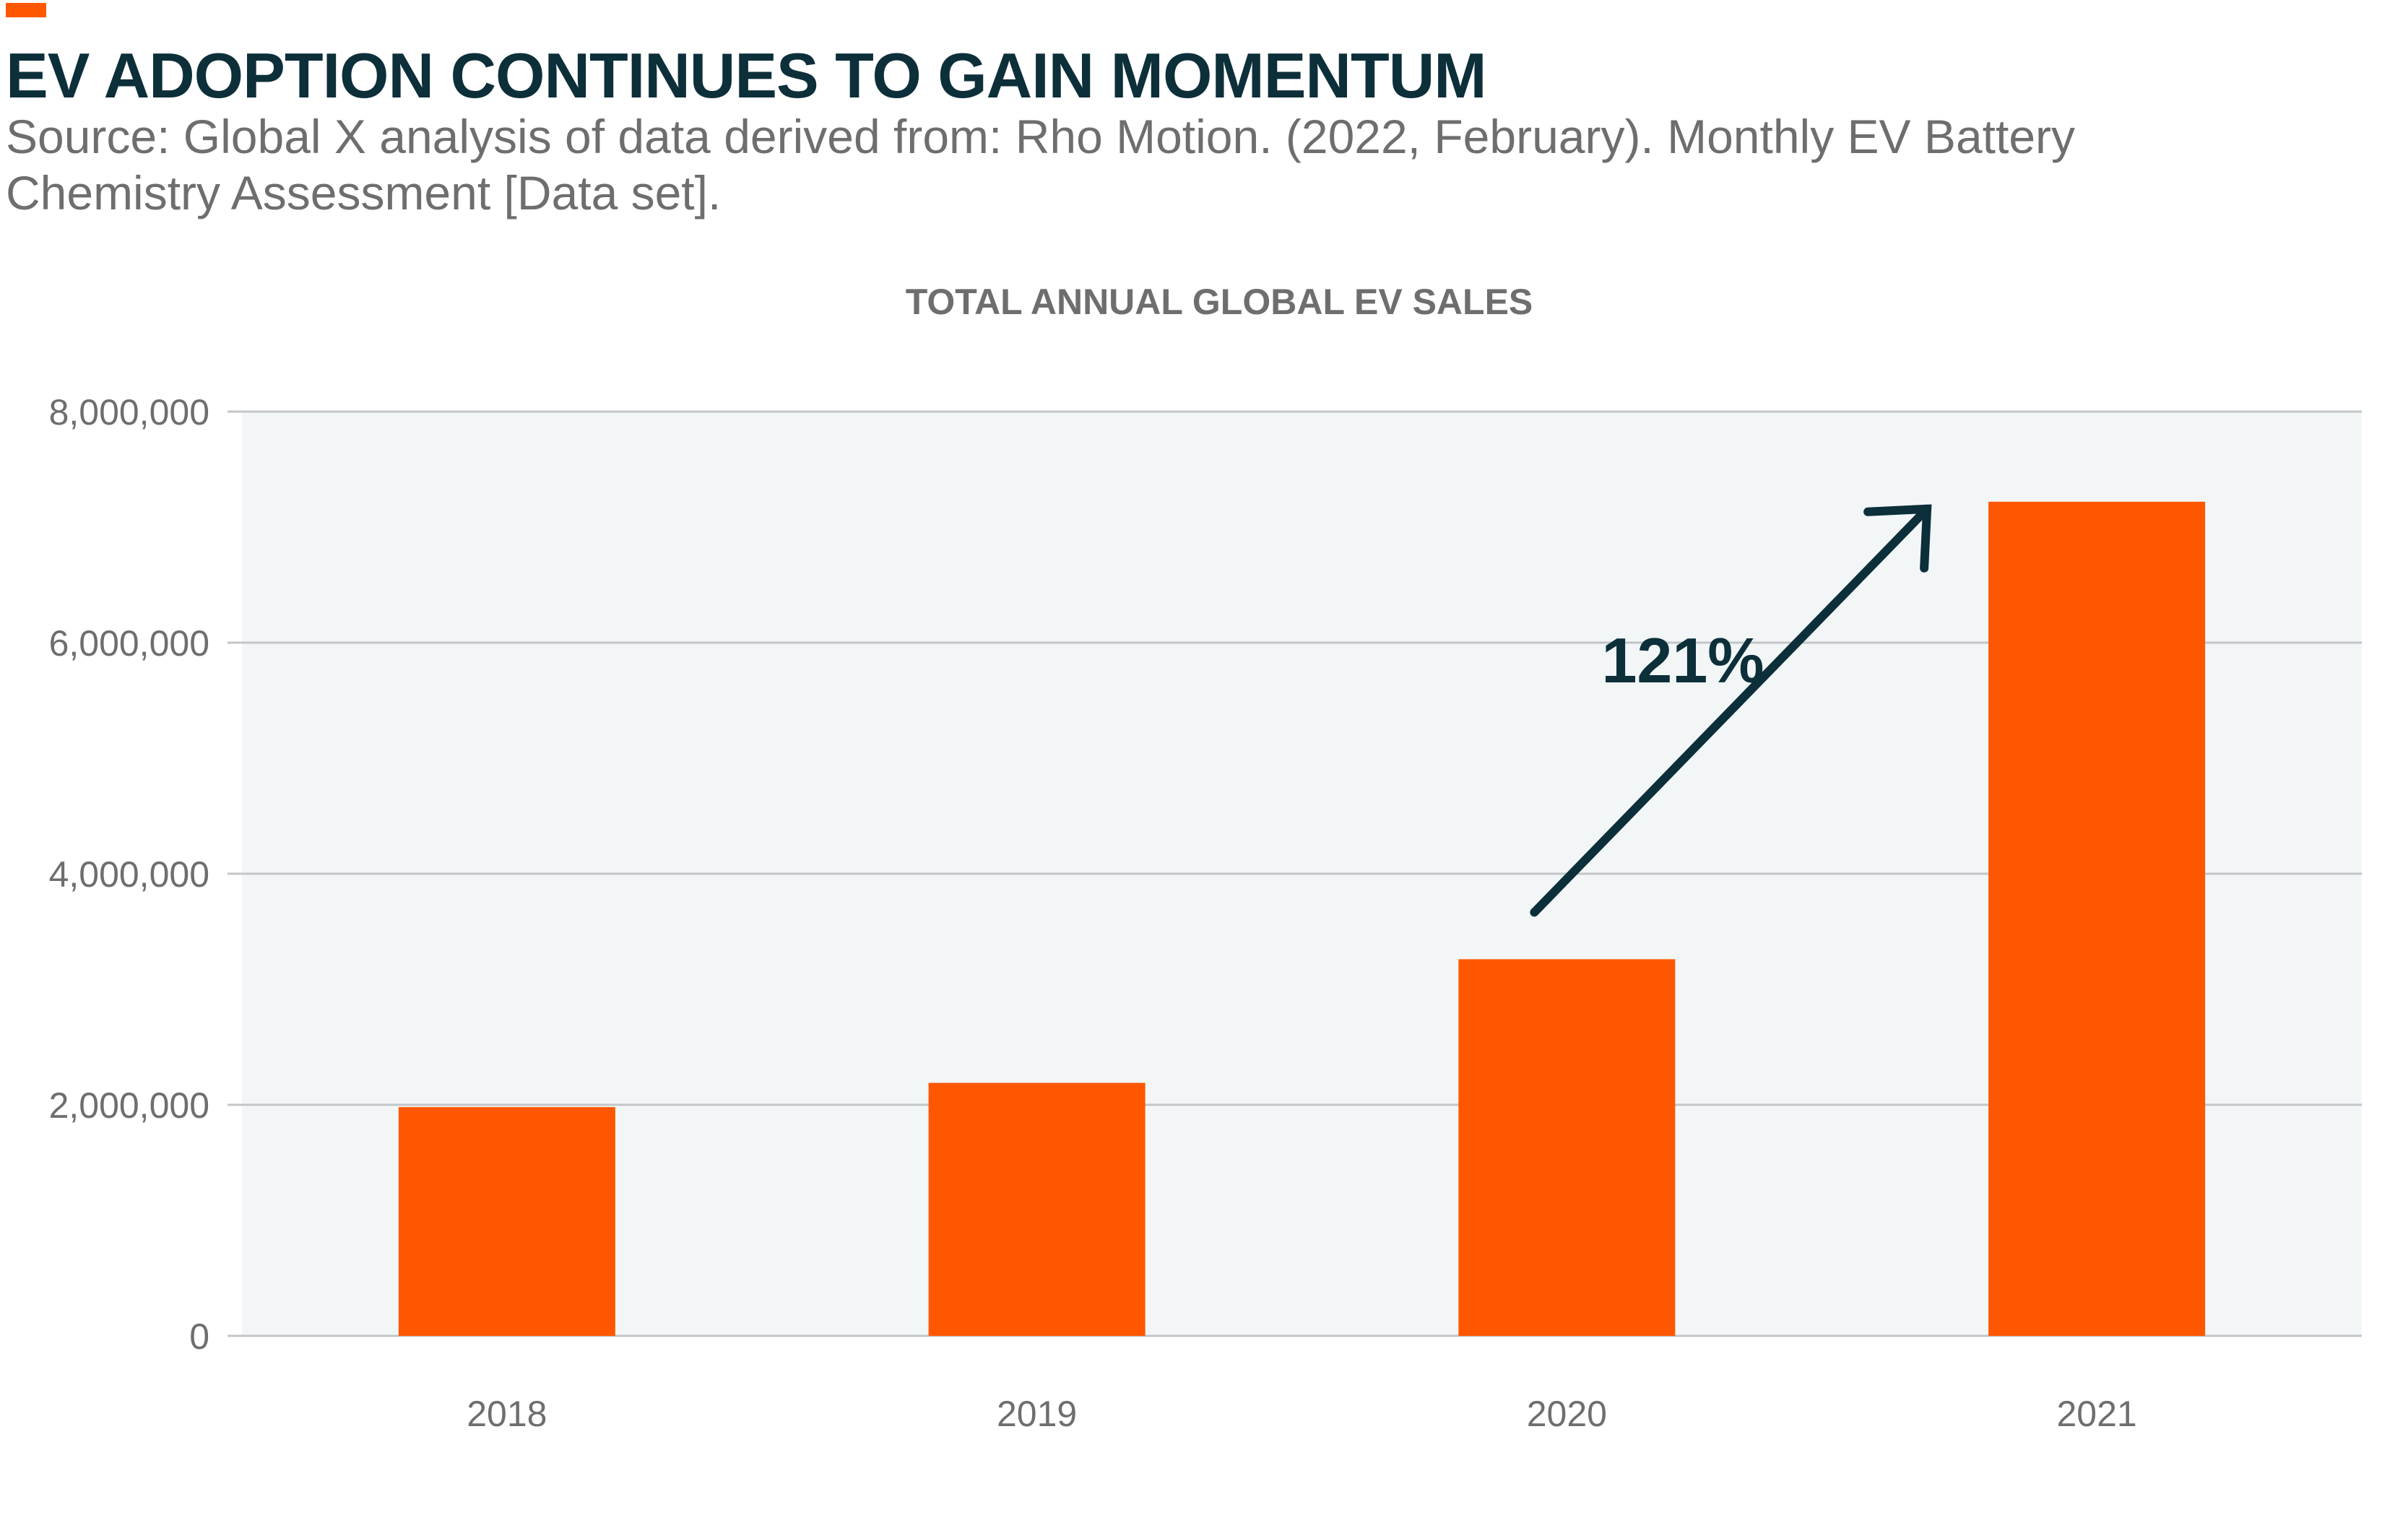  What do you see at coordinates (129, 412) in the screenshot?
I see `y-tick-label: 8,000,000` at bounding box center [129, 412].